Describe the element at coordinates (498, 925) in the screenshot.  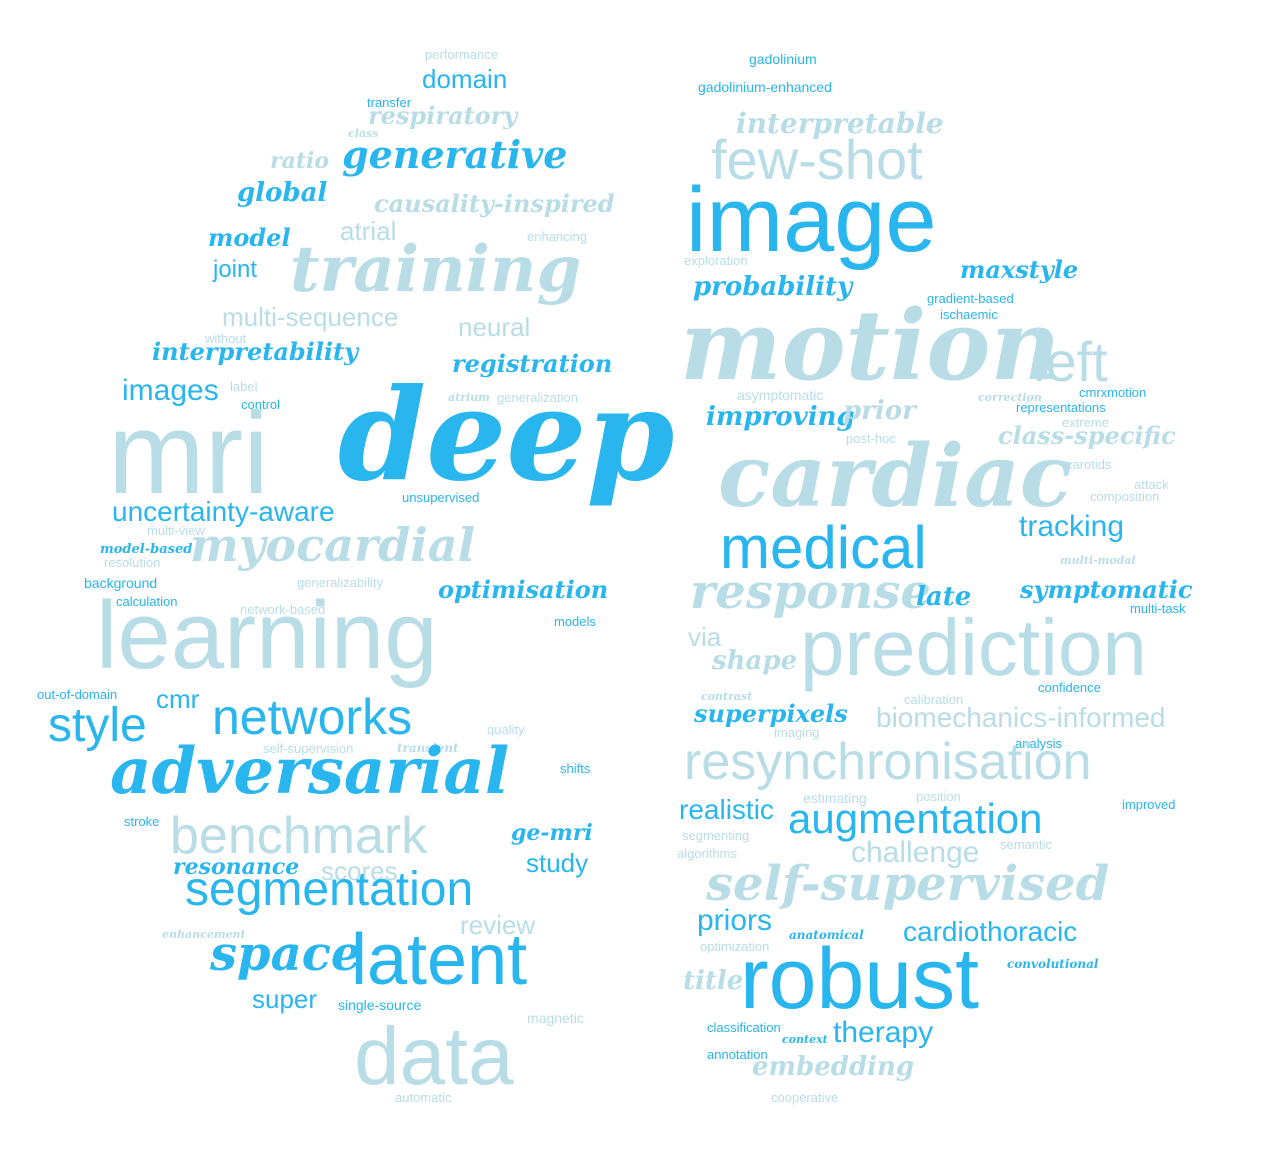
I see `word-review: review` at that location.